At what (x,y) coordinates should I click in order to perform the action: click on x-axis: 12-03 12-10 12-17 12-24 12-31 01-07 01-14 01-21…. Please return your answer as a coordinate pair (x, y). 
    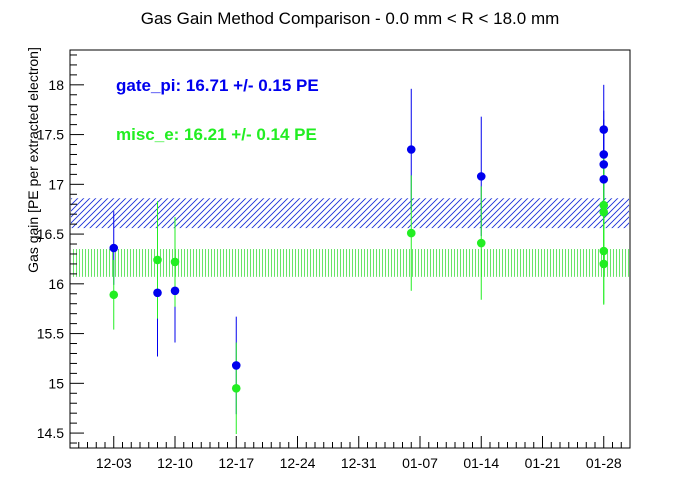
    Looking at the image, I should click on (350, 453).